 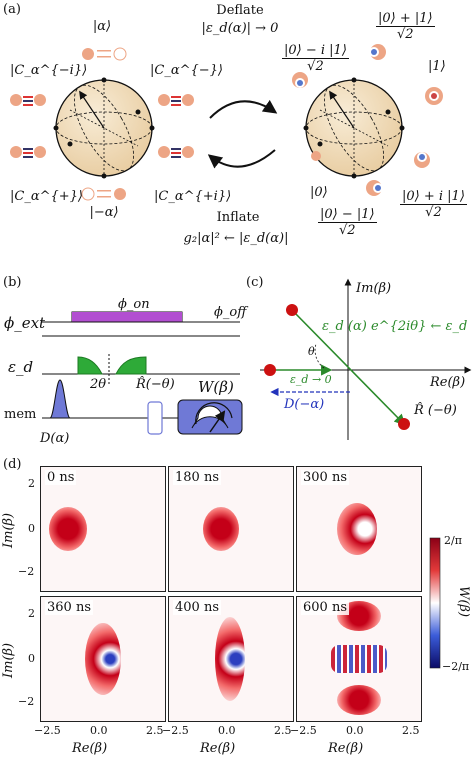 I want to click on state-cat-plus: |C_α^{+}⟩, so click(x=47, y=196).